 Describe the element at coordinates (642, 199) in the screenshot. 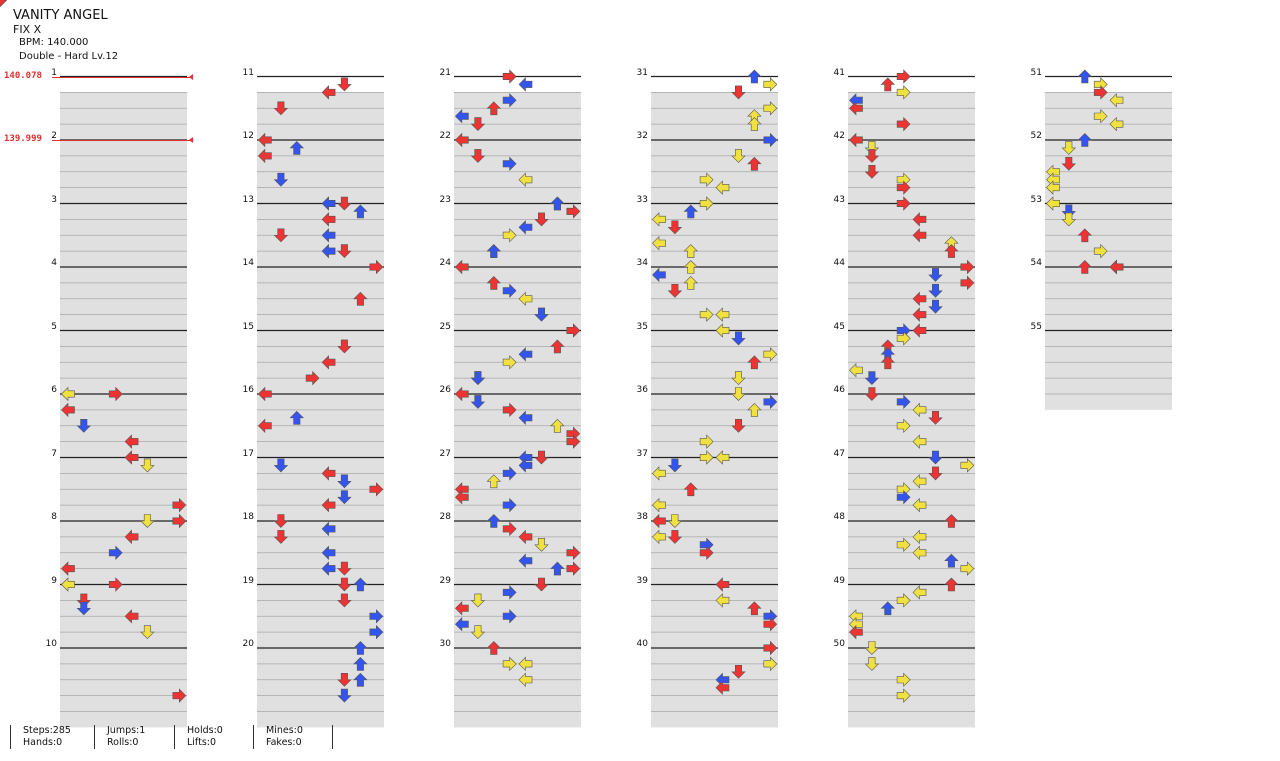

I see `measure-number: 33` at that location.